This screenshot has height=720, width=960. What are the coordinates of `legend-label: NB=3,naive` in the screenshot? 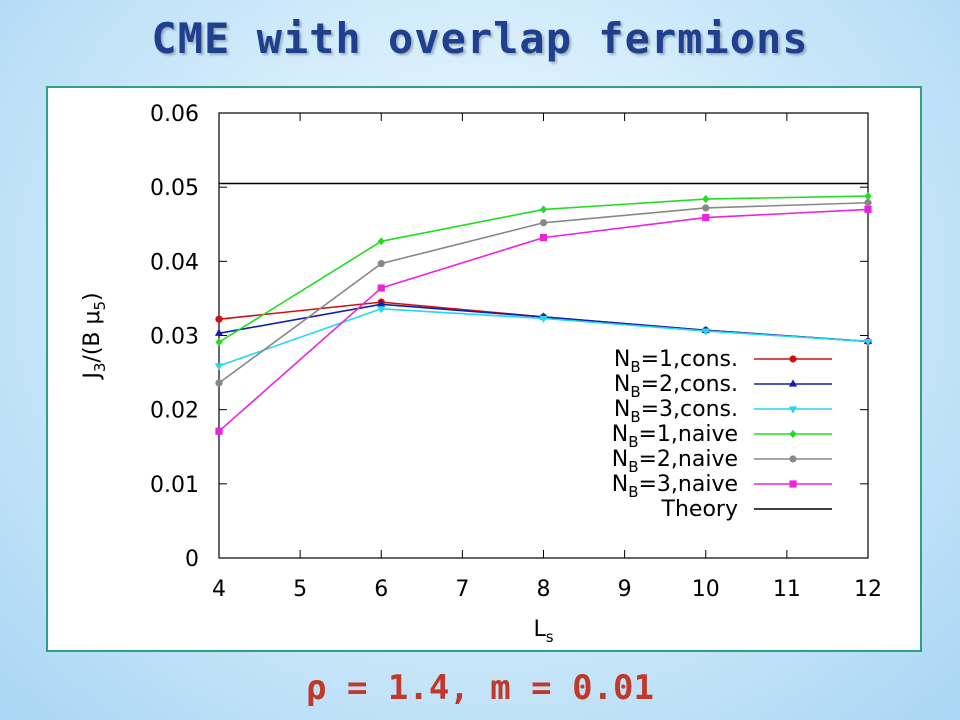 It's located at (675, 486).